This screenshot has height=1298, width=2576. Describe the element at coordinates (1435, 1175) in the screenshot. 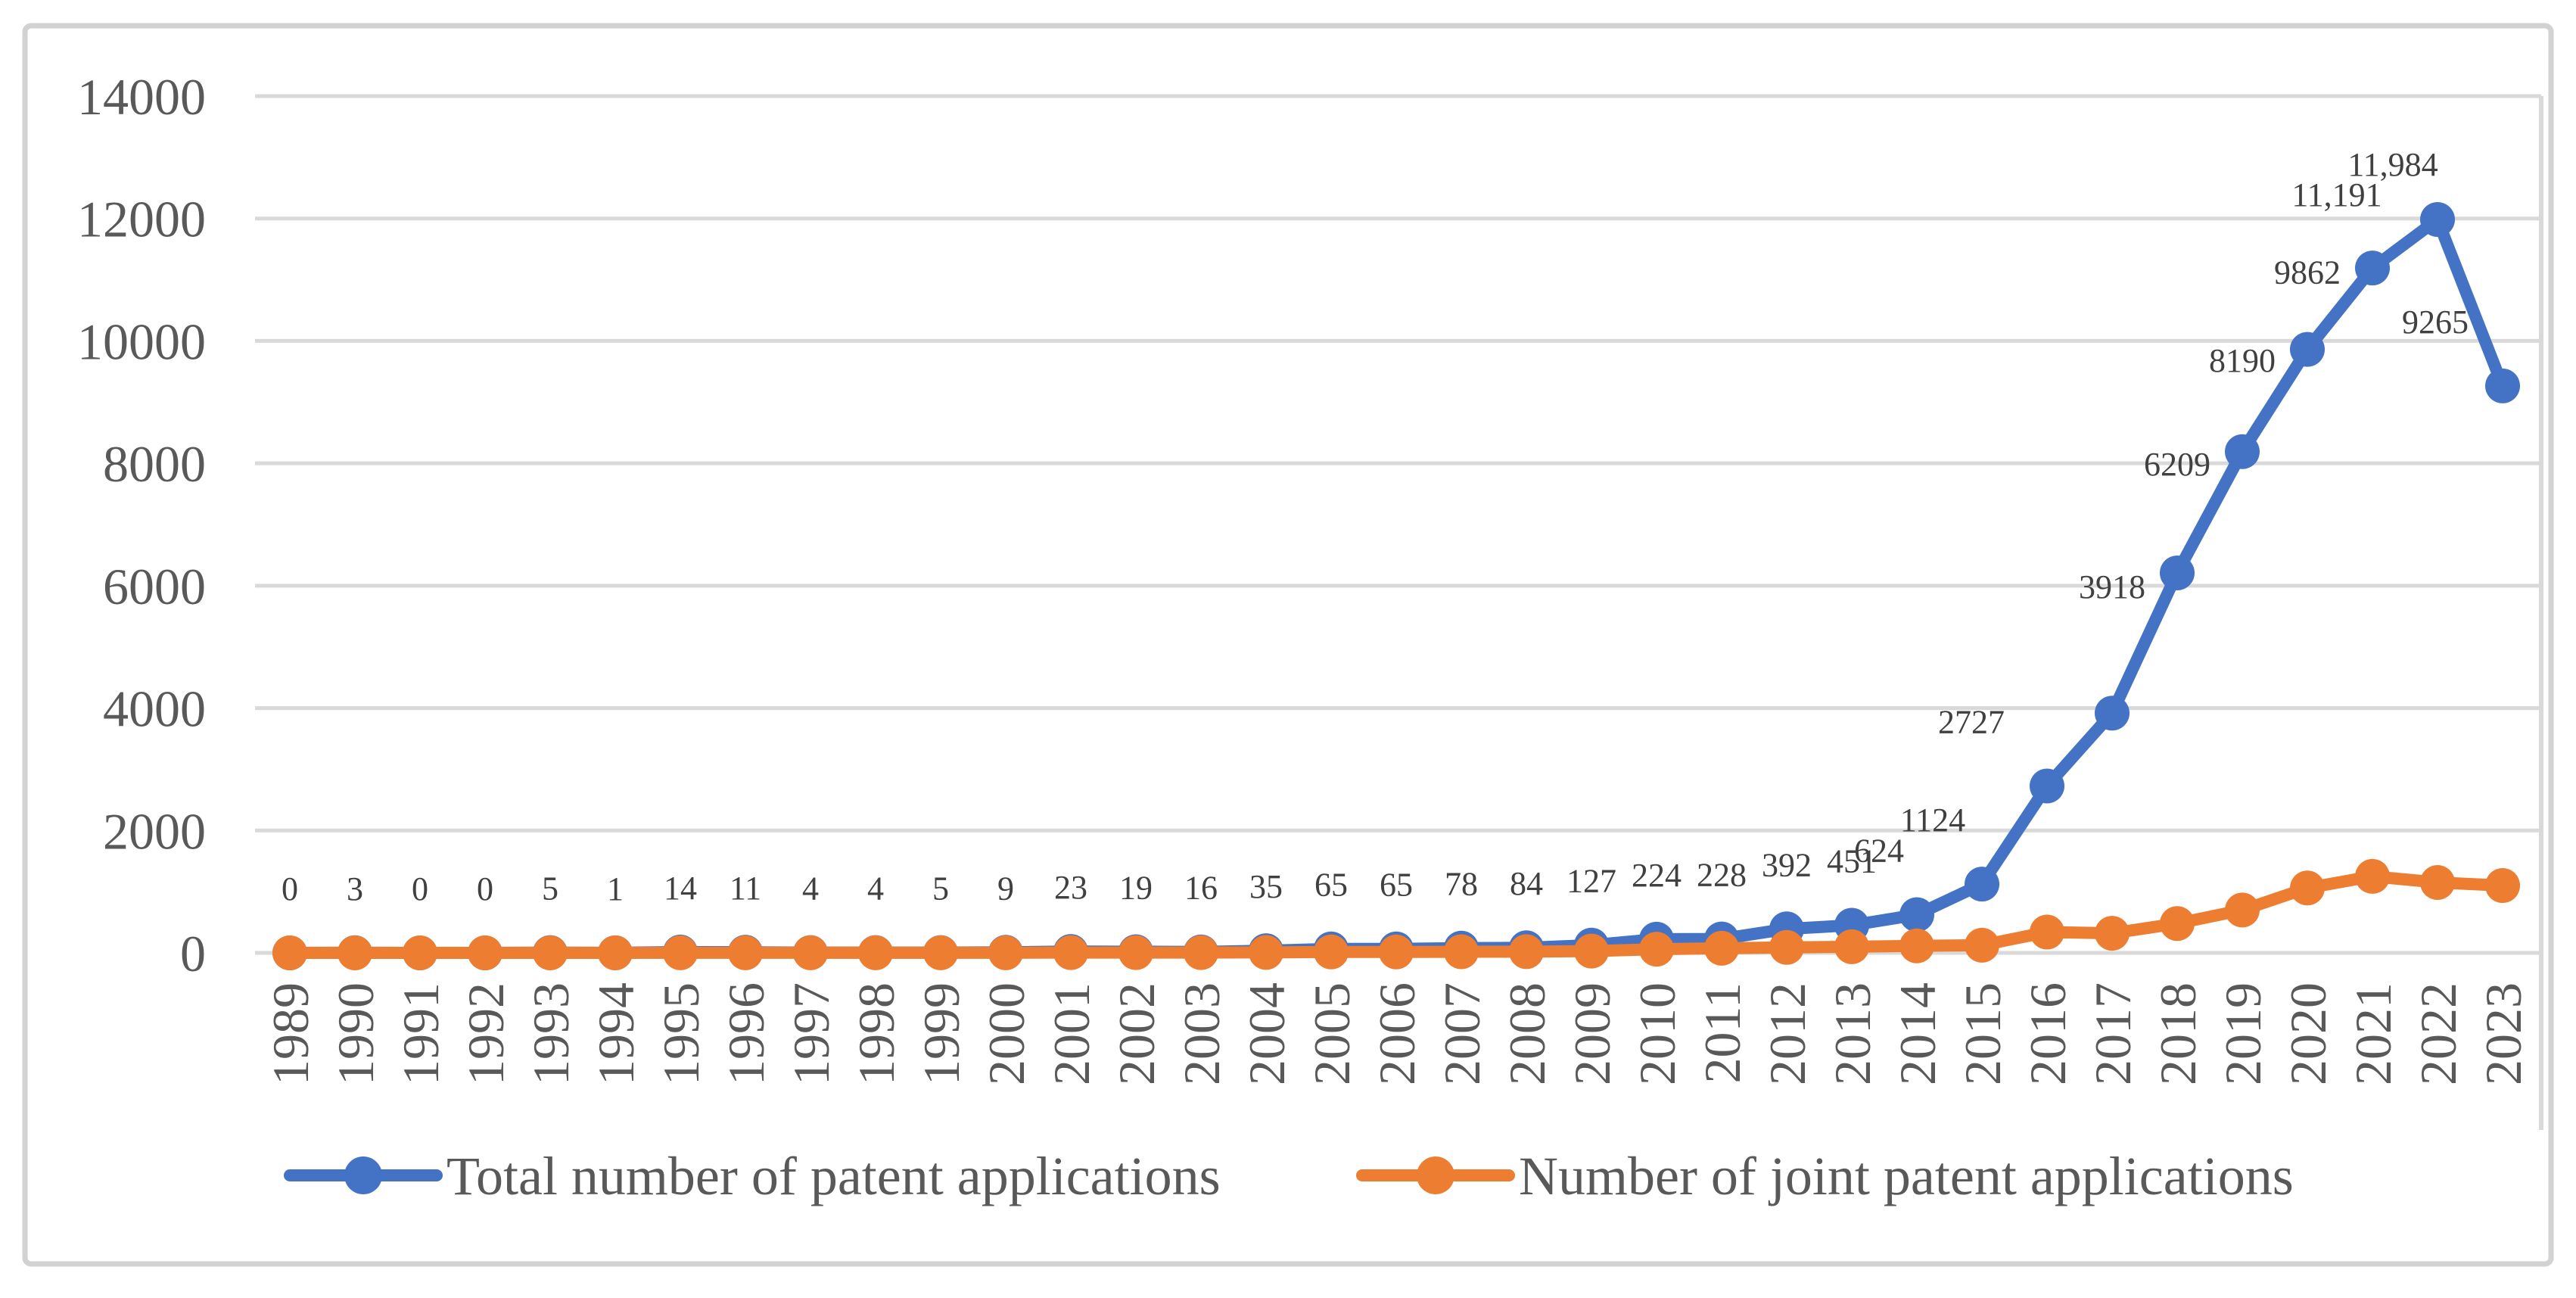

I see `legend-marker-joint-icon` at that location.